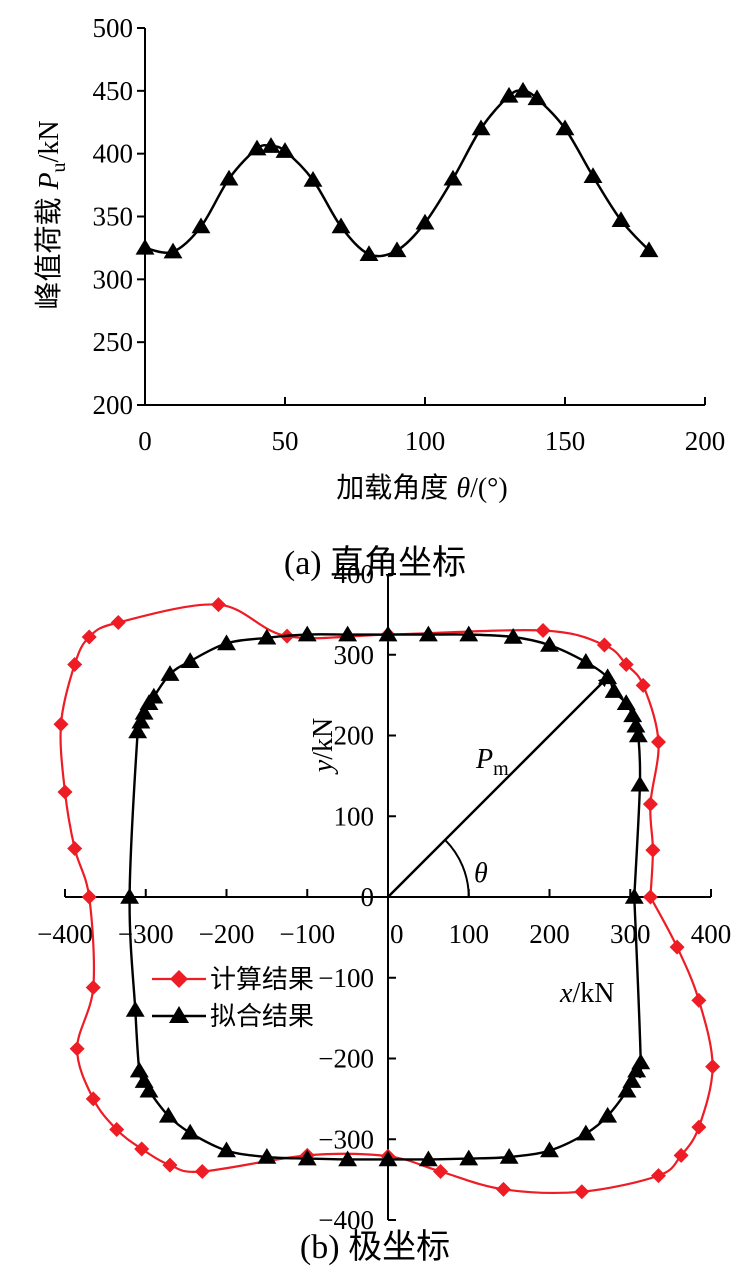  I want to click on chart-b-x-tick-label: −300, so click(146, 934).